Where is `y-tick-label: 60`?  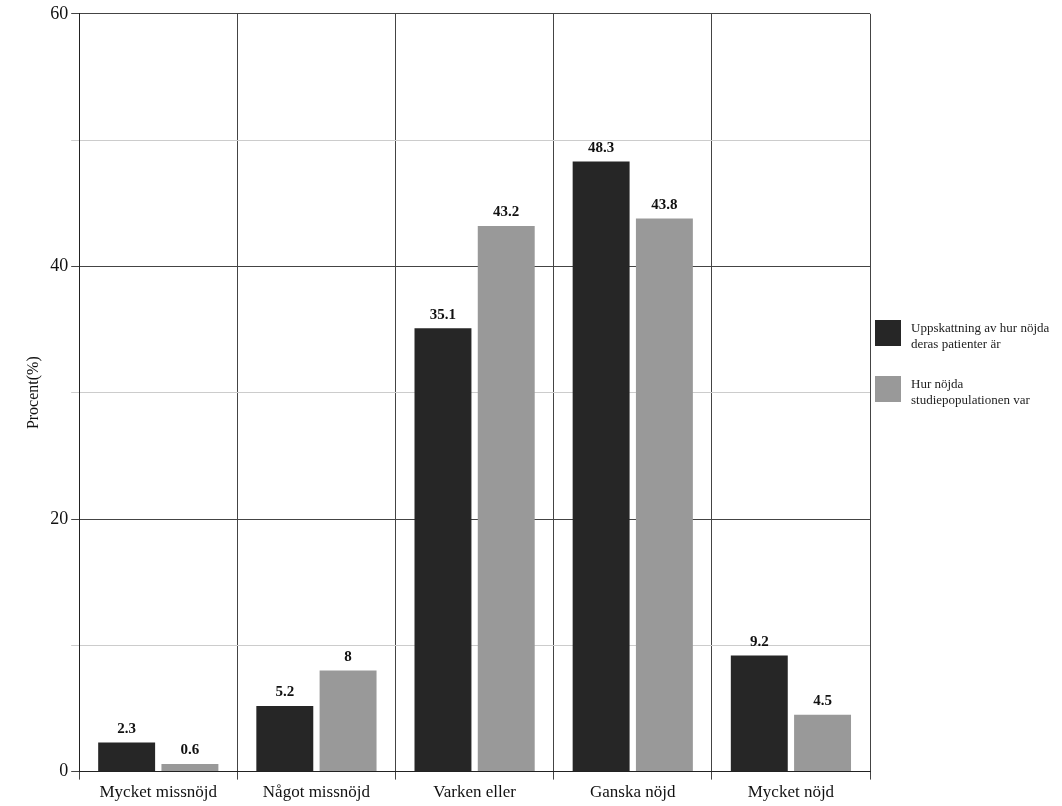 y-tick-label: 60 is located at coordinates (59, 12).